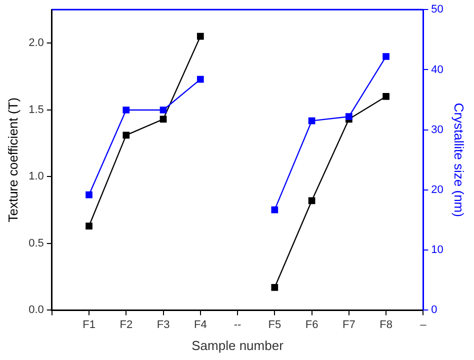 Image resolution: width=474 pixels, height=360 pixels. What do you see at coordinates (386, 324) in the screenshot?
I see `x-tick-label: F8` at bounding box center [386, 324].